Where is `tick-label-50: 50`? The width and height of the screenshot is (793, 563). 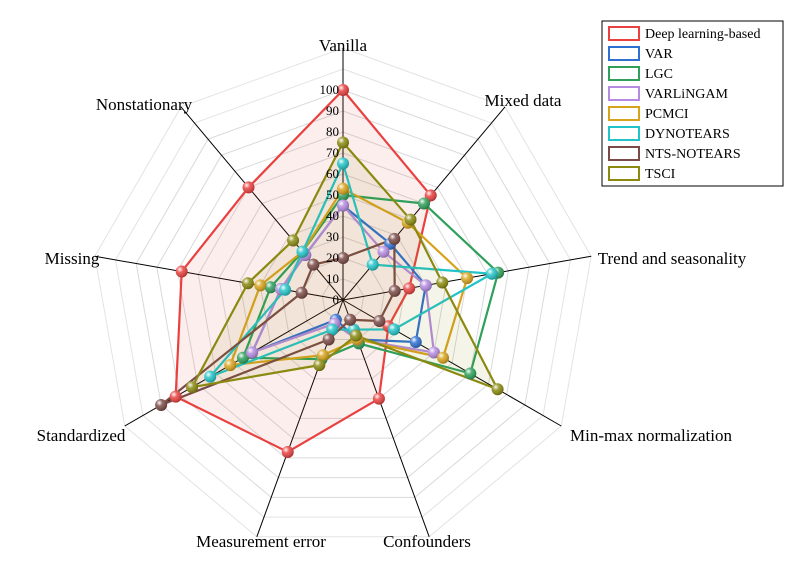
tick-label-50: 50 is located at coordinates (332, 194).